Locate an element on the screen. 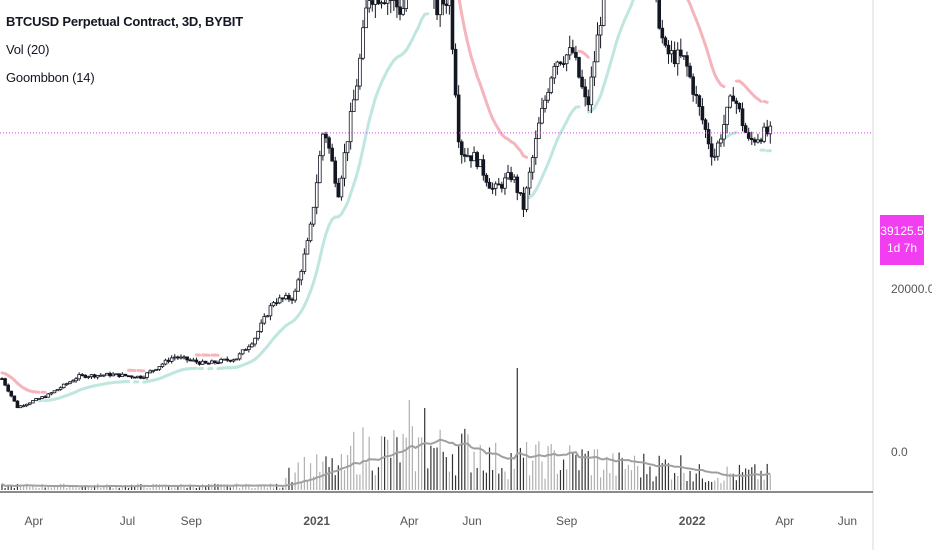  symbol-title: BTCUSD Perpetual Contract, 3D, BYBIT is located at coordinates (124, 21).